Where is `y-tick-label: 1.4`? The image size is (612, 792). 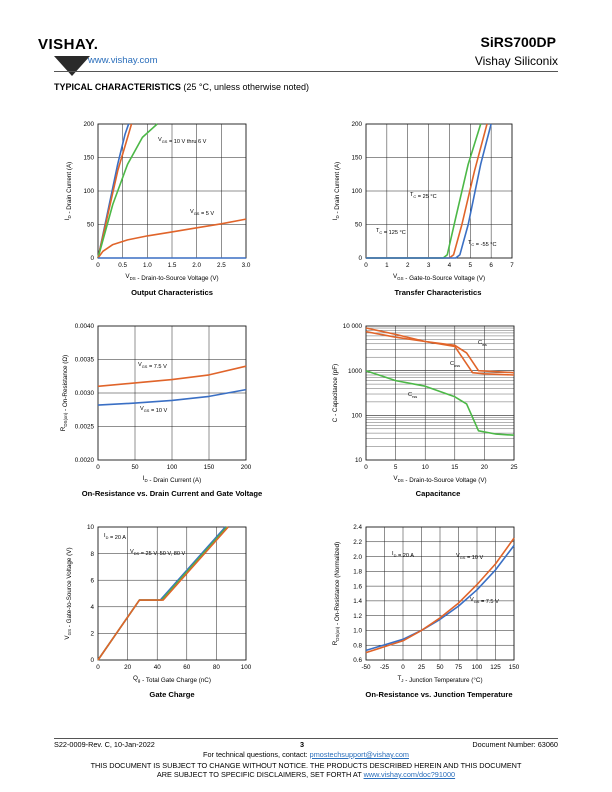
y-tick-label: 1.4 is located at coordinates (357, 601).